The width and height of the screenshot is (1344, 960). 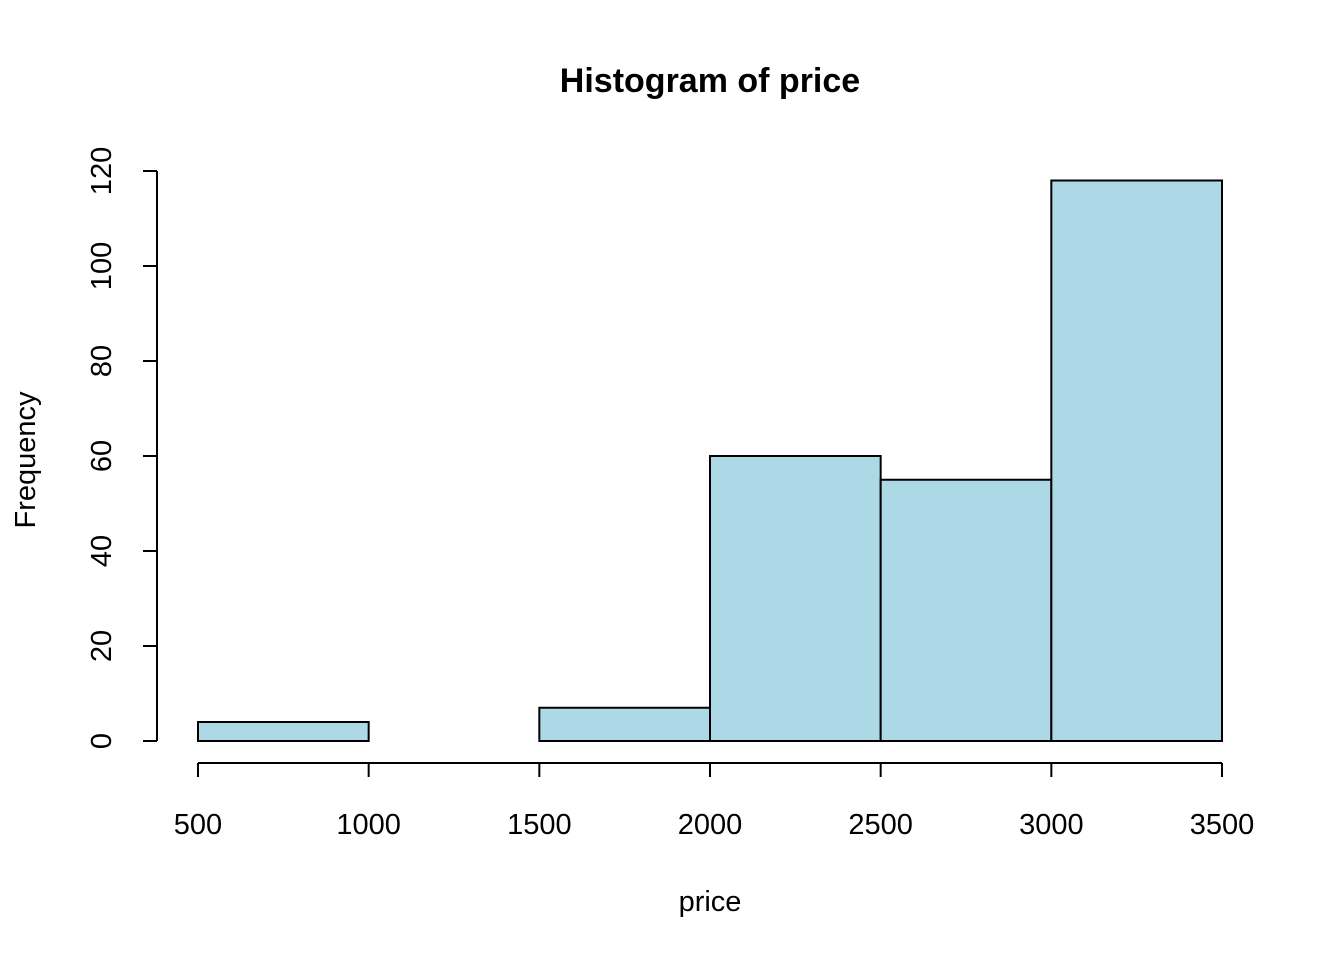 I want to click on y-tick-label-3: 60, so click(x=102, y=456).